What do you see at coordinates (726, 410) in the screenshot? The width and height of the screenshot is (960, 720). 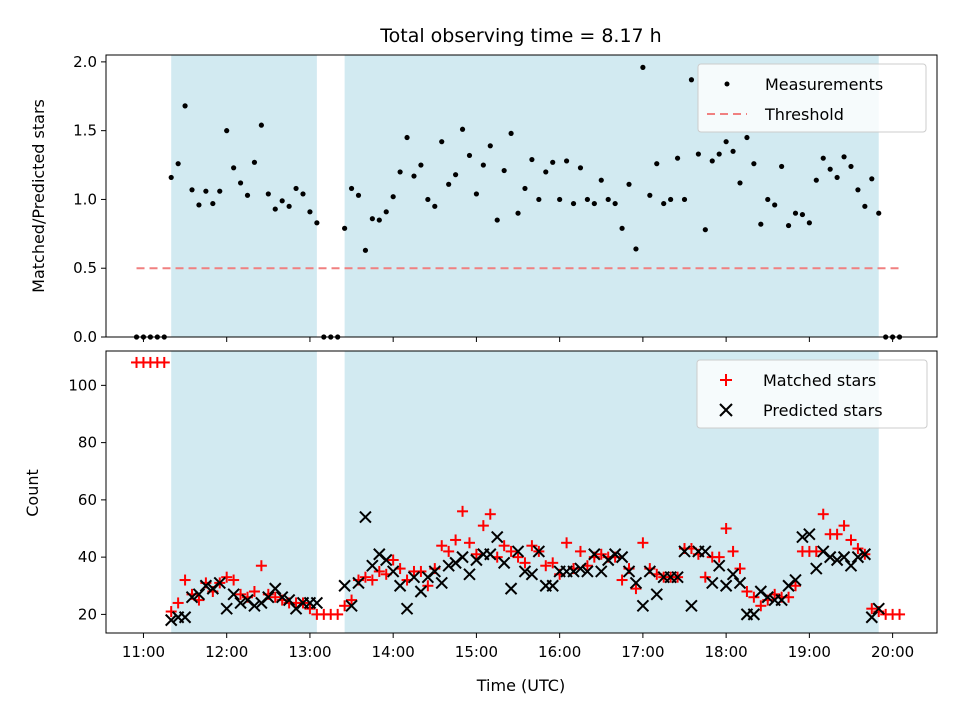 I see `legend-marker-predicted` at bounding box center [726, 410].